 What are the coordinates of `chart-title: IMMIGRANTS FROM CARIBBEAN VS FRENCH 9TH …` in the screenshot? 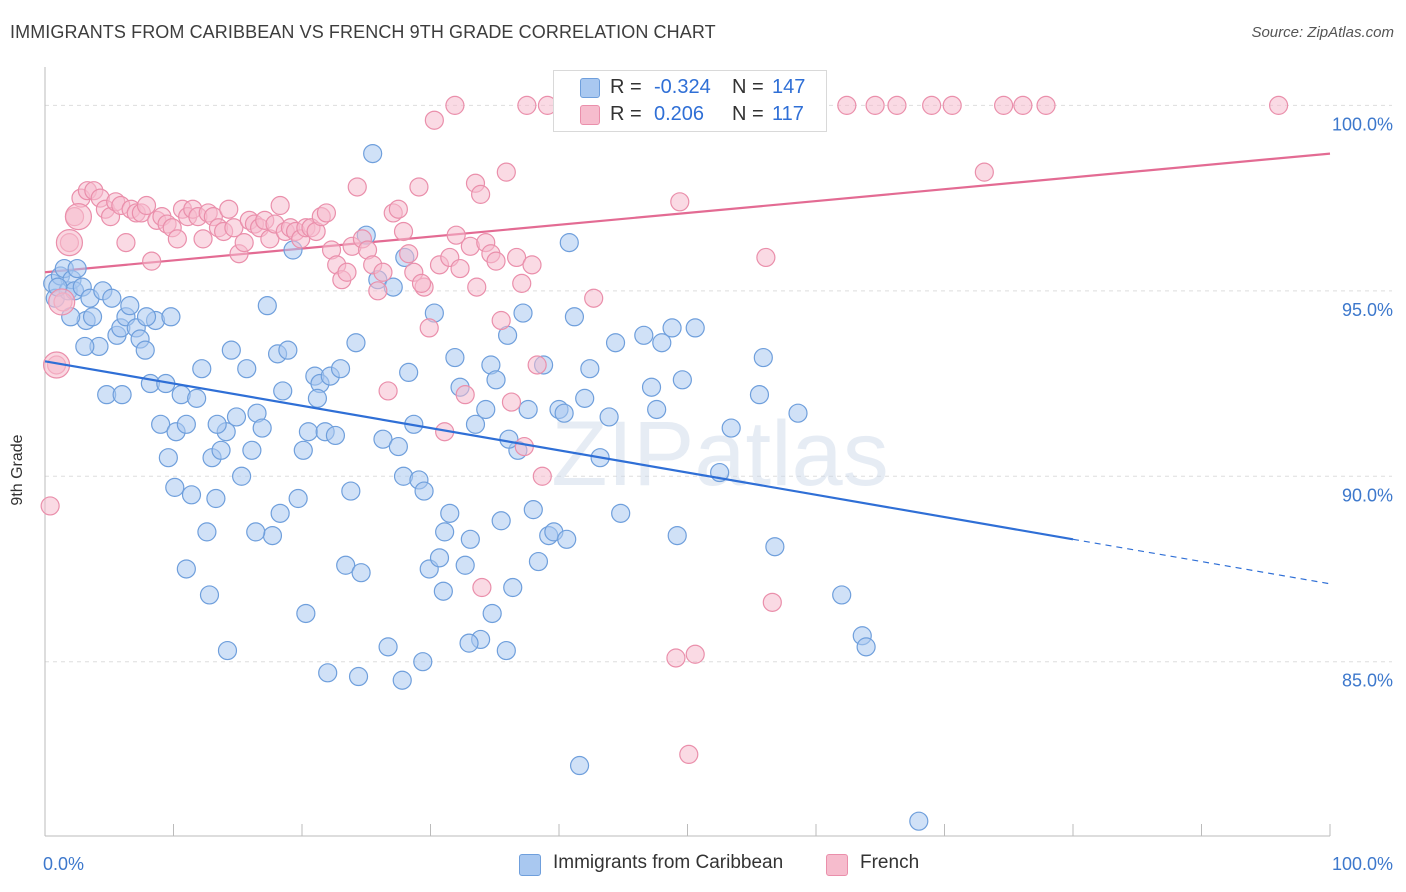 It's located at (363, 32).